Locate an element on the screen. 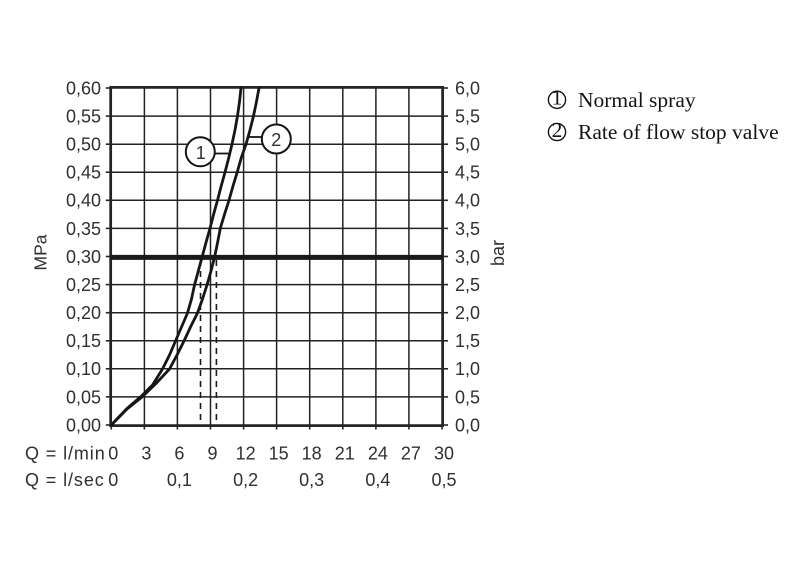 Image resolution: width=800 pixels, height=571 pixels. svg-text: 1,0 is located at coordinates (467, 369).